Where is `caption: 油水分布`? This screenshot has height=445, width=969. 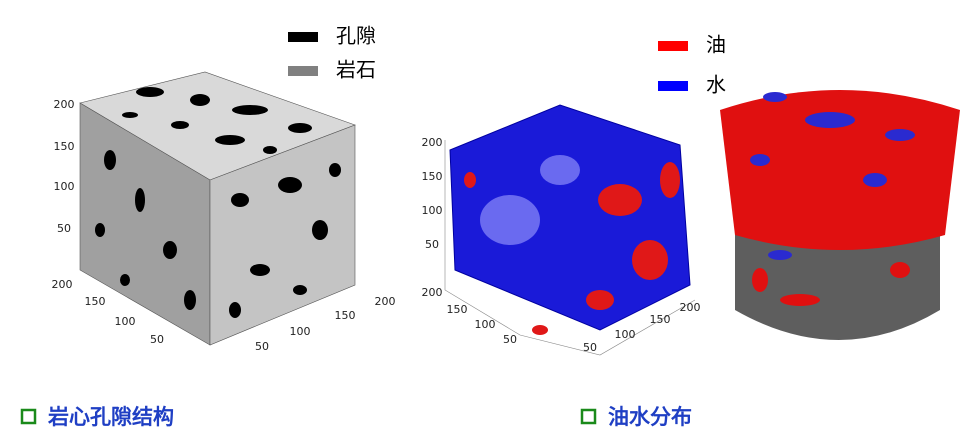 caption: 油水分布 is located at coordinates (650, 417).